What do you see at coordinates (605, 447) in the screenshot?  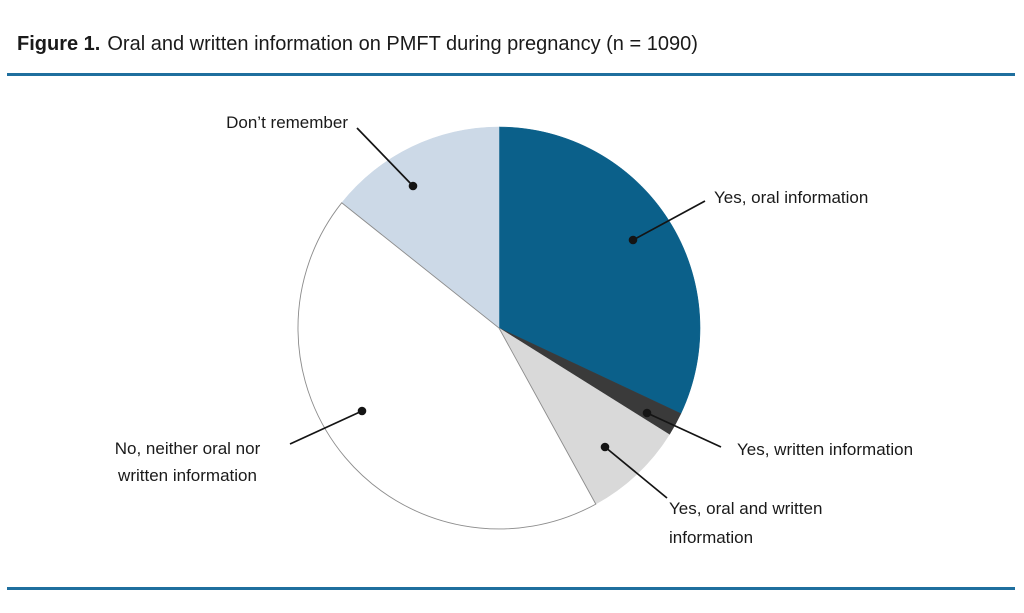 I see `callout-dot-yes-oral-written` at bounding box center [605, 447].